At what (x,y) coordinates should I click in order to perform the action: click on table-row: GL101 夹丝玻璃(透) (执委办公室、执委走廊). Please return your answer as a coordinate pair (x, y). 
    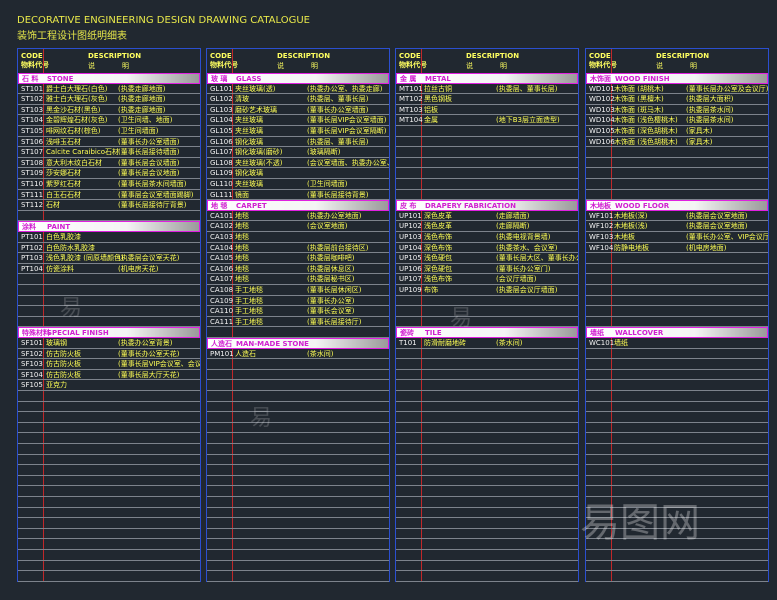
    Looking at the image, I should click on (298, 89).